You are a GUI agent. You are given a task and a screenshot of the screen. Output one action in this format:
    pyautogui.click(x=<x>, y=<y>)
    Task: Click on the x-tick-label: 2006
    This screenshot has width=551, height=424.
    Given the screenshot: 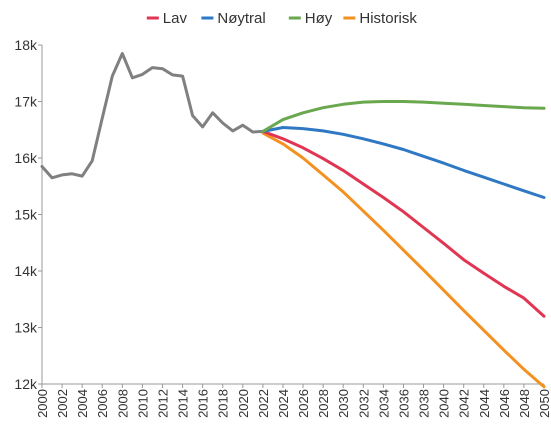 What is the action you would take?
    pyautogui.click(x=102, y=403)
    